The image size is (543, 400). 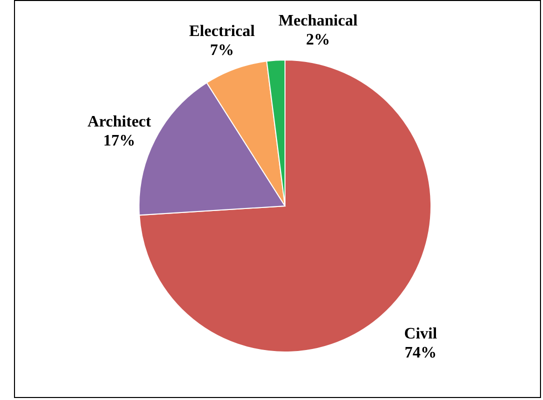 I want to click on slice-label: Architect, so click(x=119, y=122).